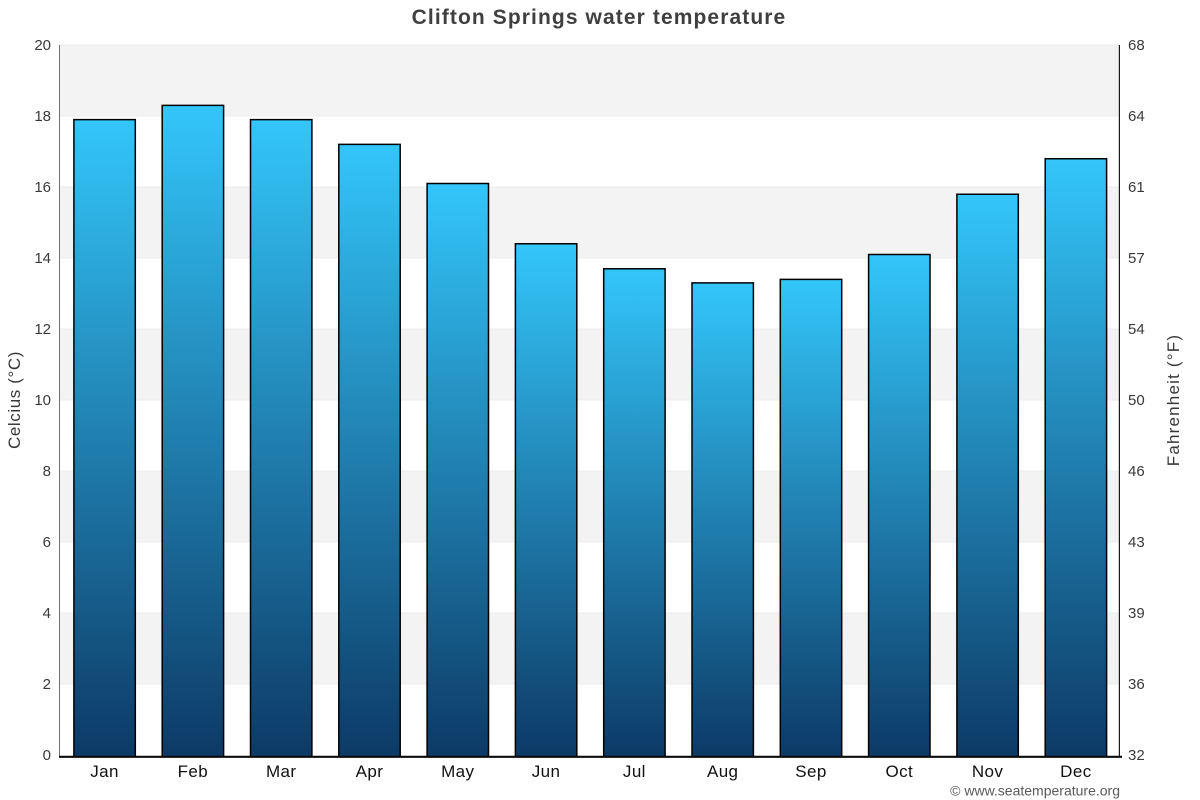 This screenshot has height=800, width=1200. I want to click on svg-text: May, so click(457, 771).